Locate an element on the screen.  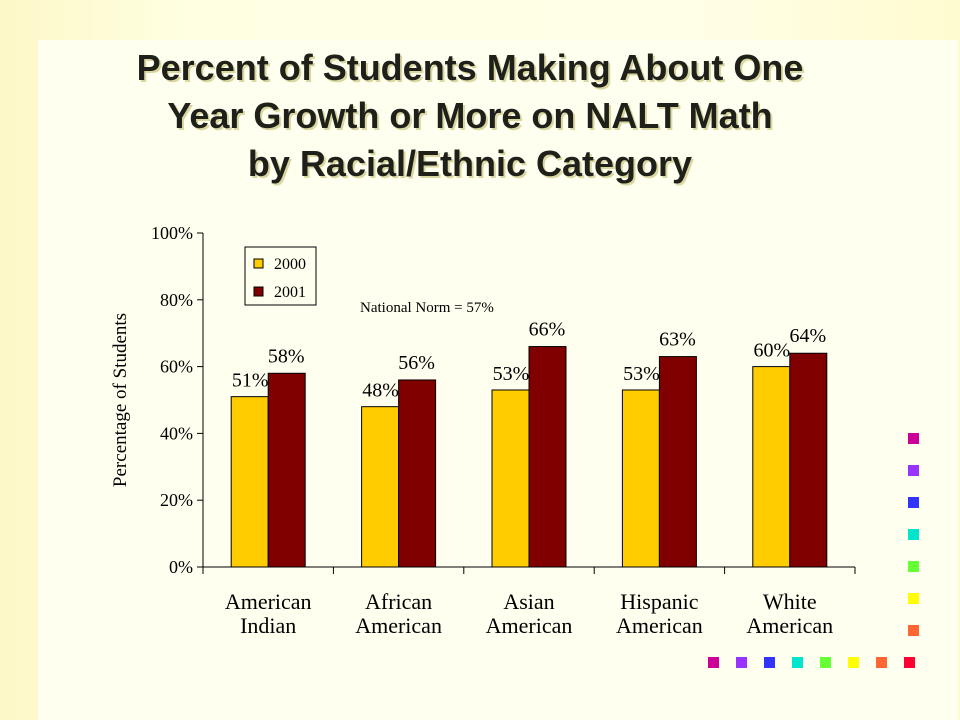
data-label-2001: 64% is located at coordinates (807, 336).